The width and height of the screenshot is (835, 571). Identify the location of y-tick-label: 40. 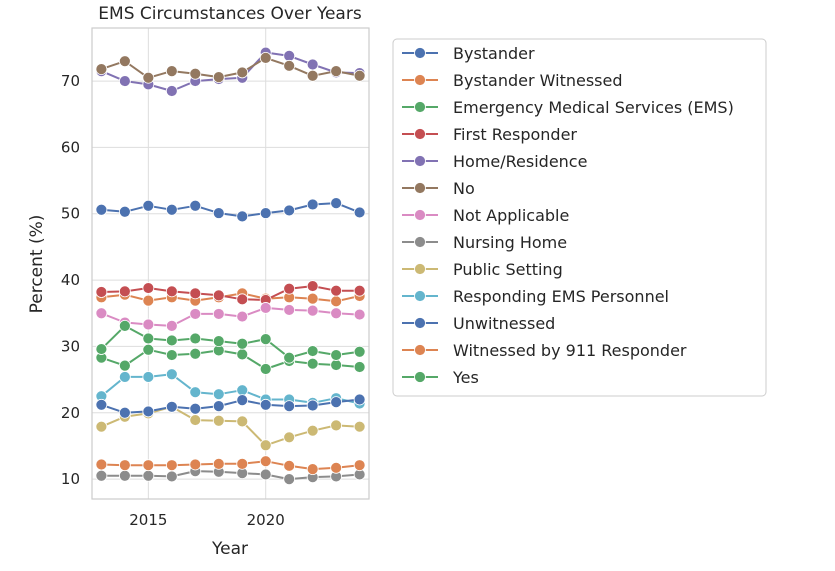
(70, 280).